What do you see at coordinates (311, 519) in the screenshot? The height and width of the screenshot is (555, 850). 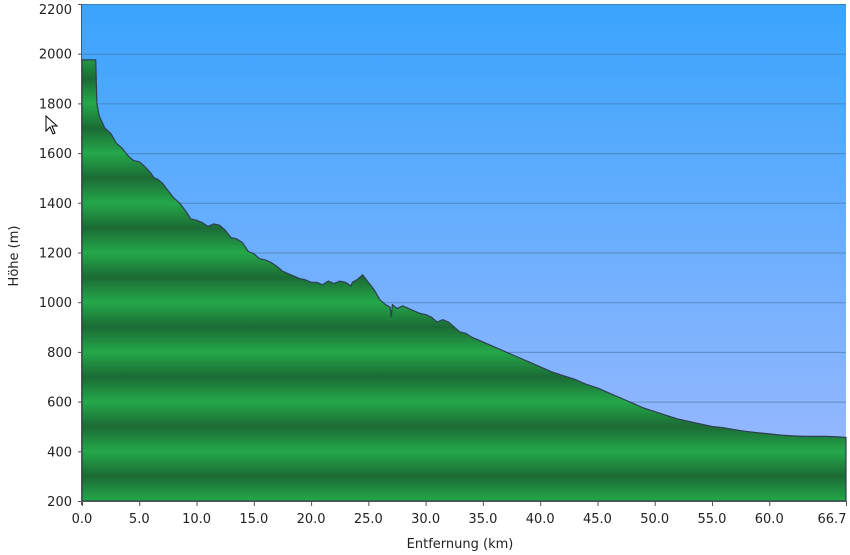 I see `x-tick-label: 20.0` at bounding box center [311, 519].